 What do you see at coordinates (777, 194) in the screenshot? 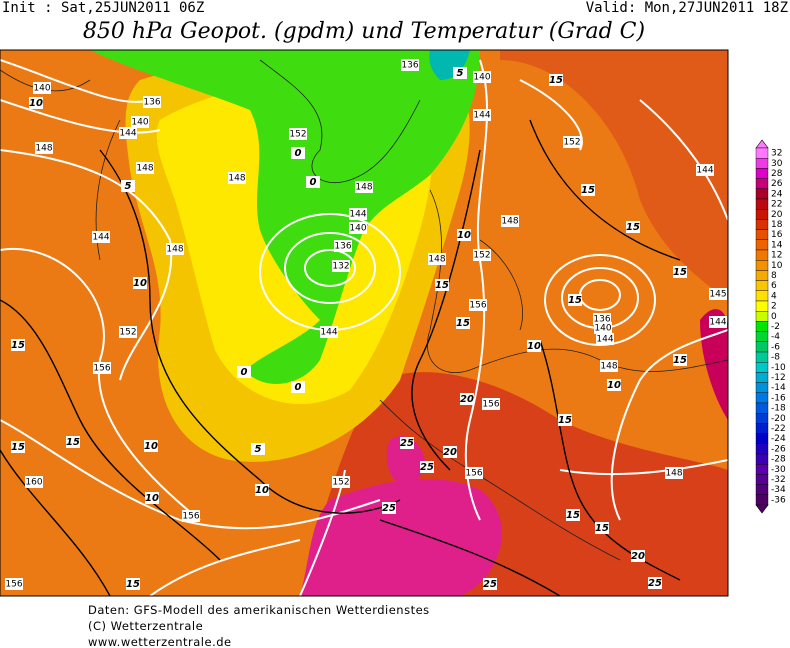
I see `colorbar-label: 24` at bounding box center [777, 194].